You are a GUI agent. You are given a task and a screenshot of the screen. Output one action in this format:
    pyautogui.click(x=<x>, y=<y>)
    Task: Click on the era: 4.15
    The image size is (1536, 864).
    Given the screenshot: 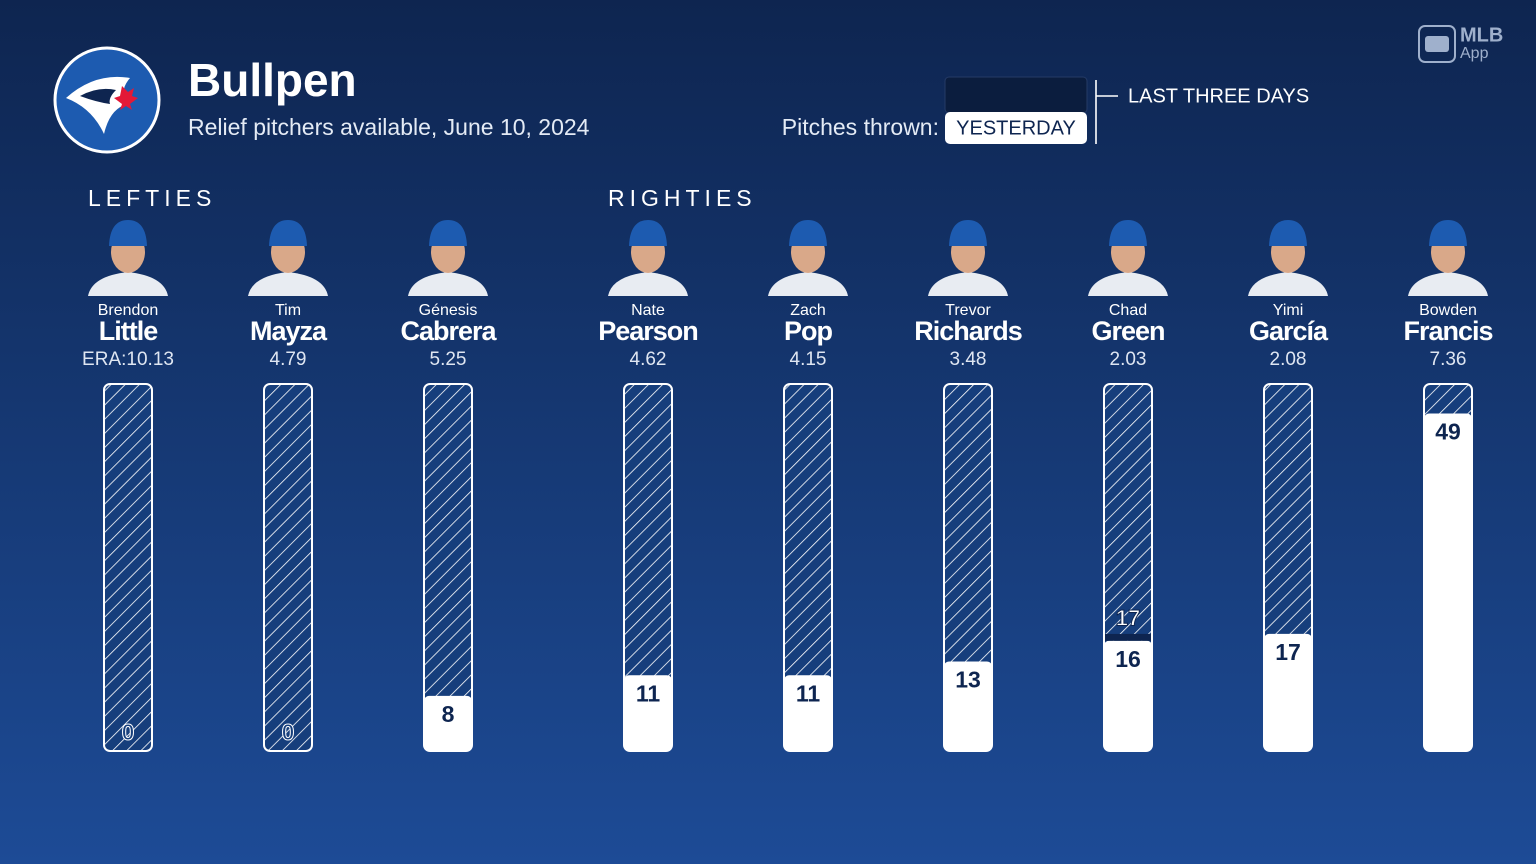 What is the action you would take?
    pyautogui.click(x=808, y=359)
    